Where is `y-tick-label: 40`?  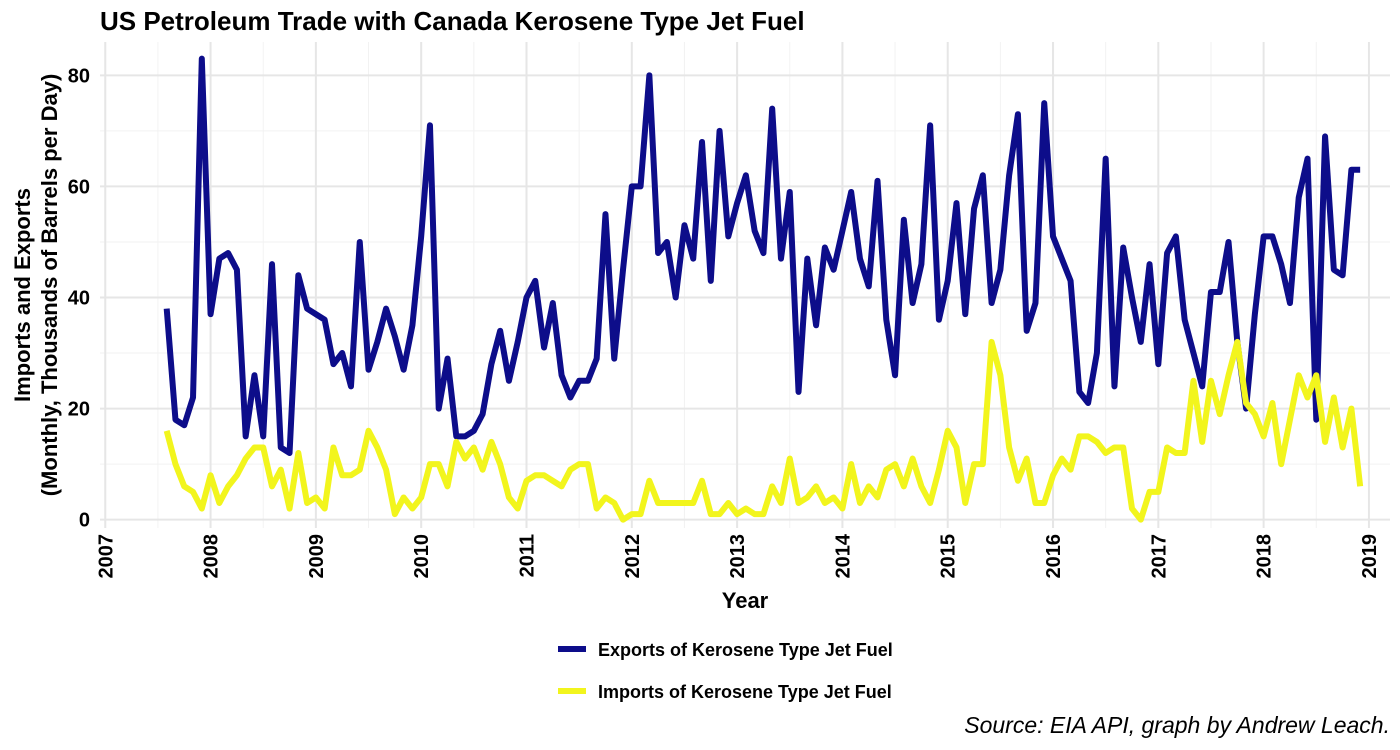
y-tick-label: 40 is located at coordinates (79, 298).